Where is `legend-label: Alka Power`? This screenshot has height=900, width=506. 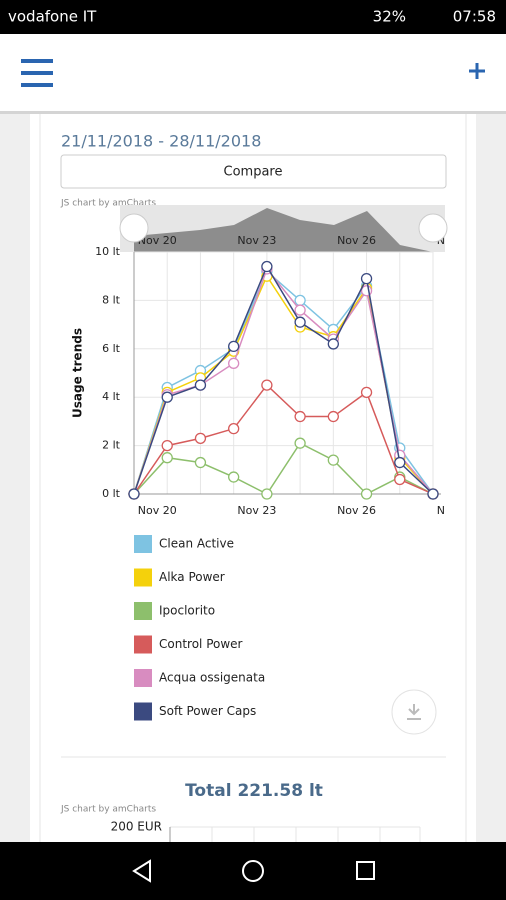 legend-label: Alka Power is located at coordinates (192, 577).